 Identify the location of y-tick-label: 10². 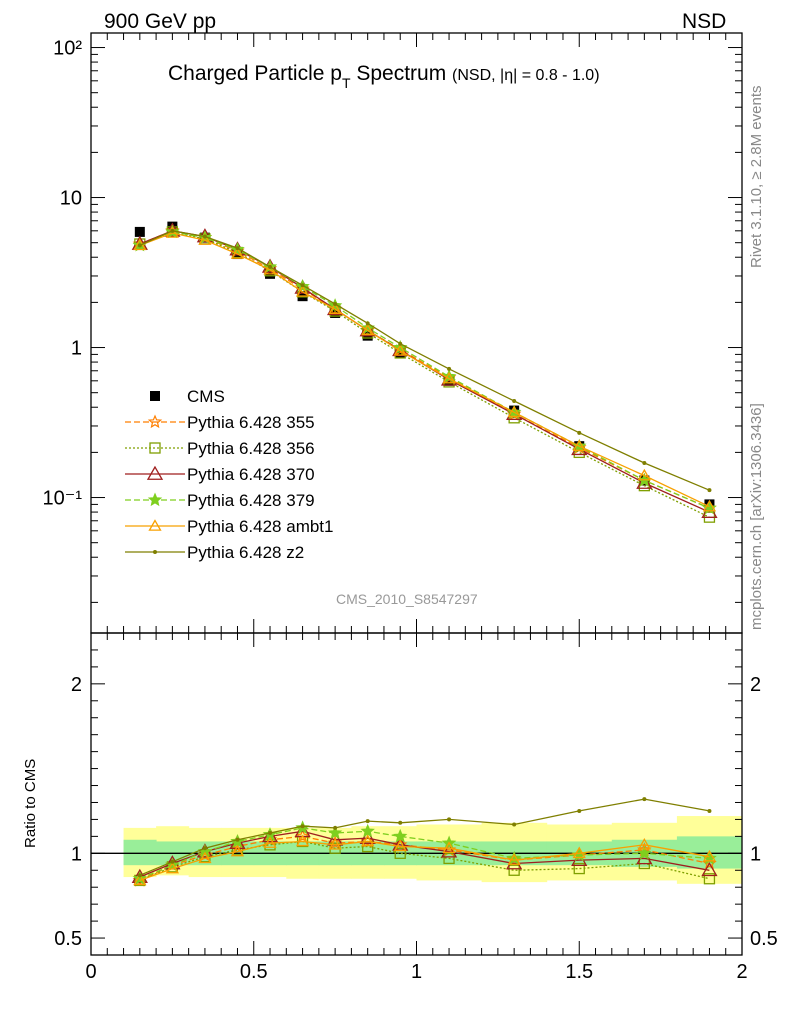
(67, 49).